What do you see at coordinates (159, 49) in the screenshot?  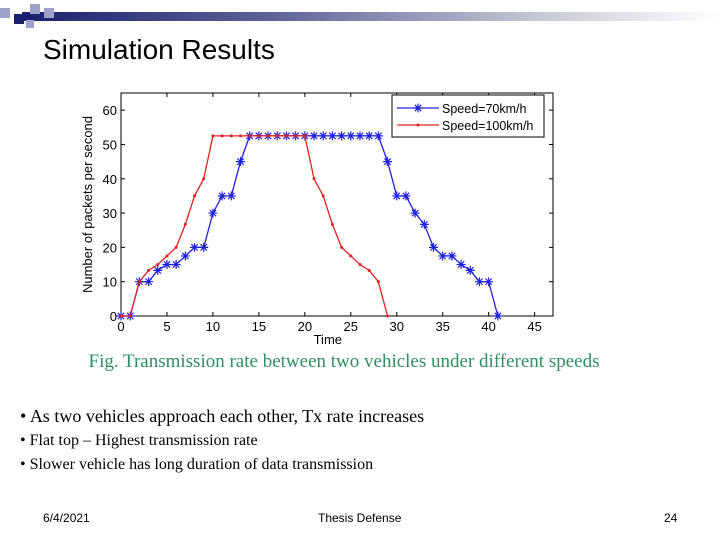 I see `slide-title: Simulation Results` at bounding box center [159, 49].